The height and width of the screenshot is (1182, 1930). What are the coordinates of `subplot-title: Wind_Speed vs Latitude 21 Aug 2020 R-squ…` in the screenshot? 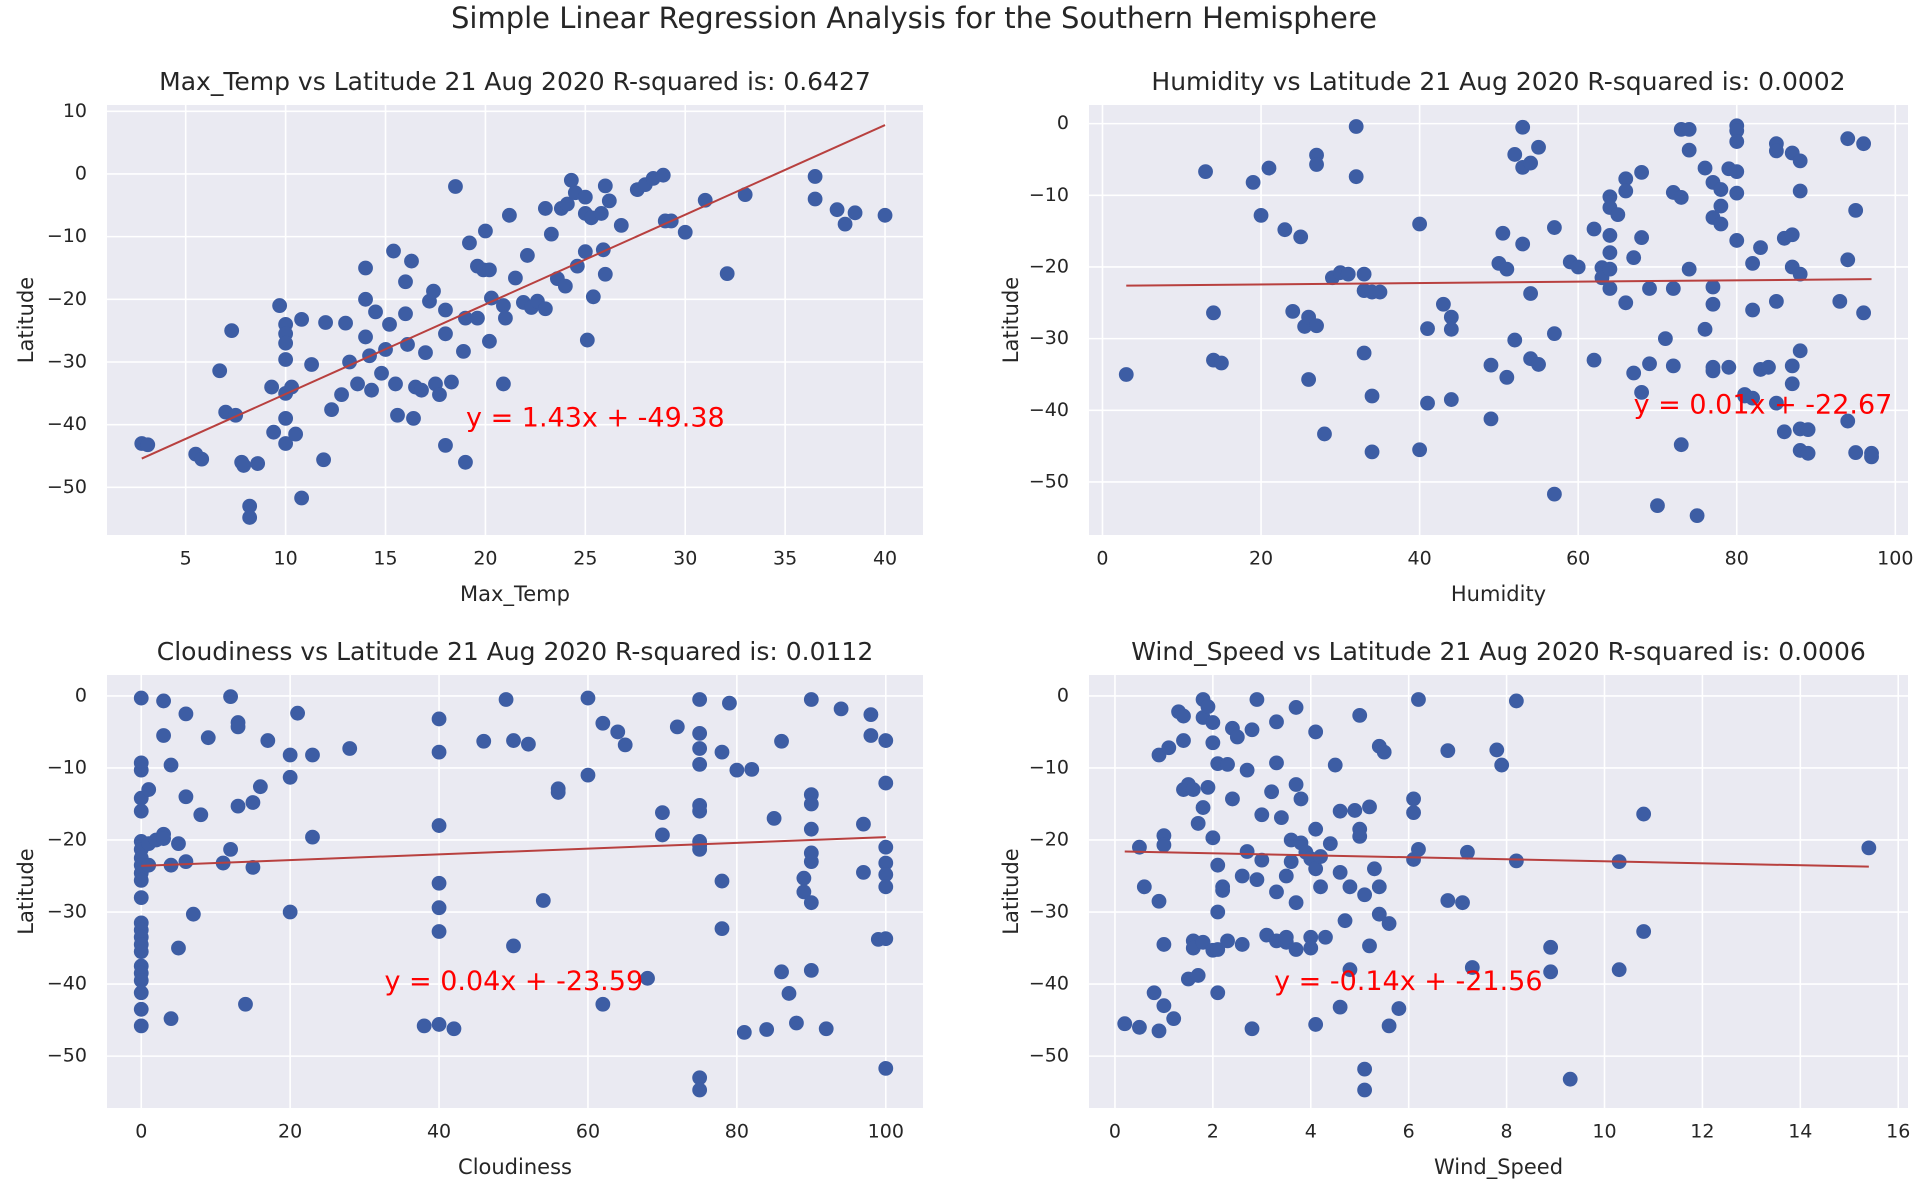 It's located at (1498, 651).